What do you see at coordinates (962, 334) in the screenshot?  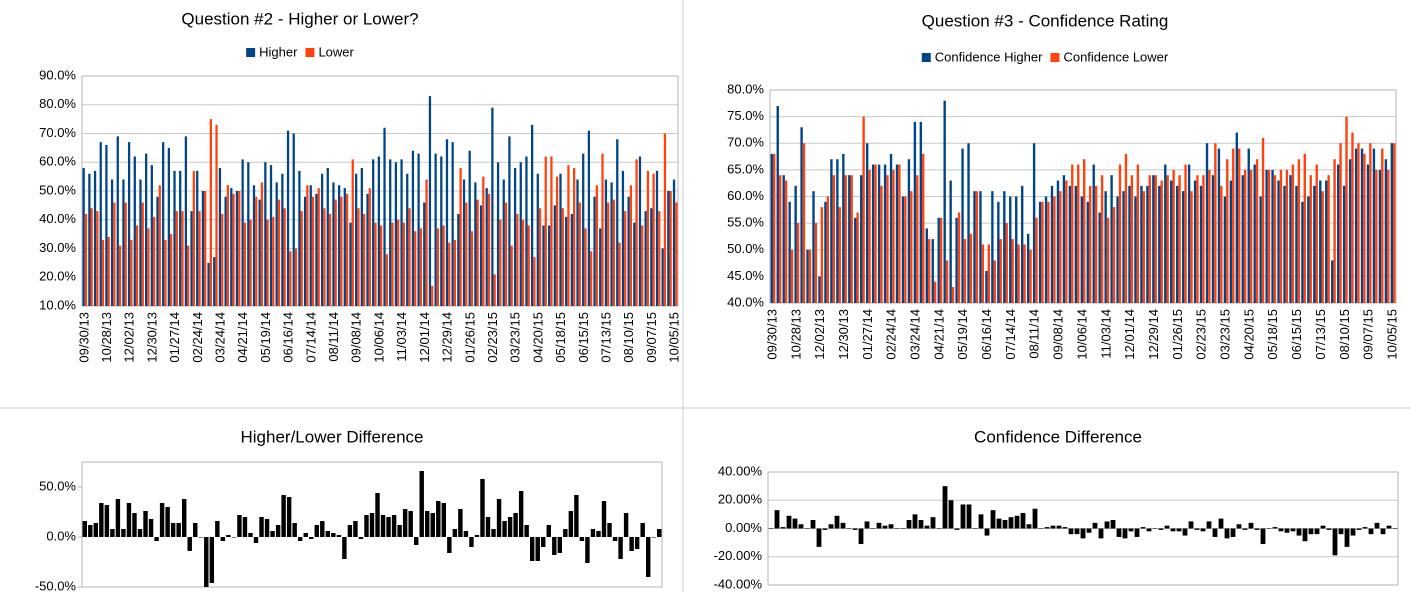 I see `x-tick-label: 05/19/14` at bounding box center [962, 334].